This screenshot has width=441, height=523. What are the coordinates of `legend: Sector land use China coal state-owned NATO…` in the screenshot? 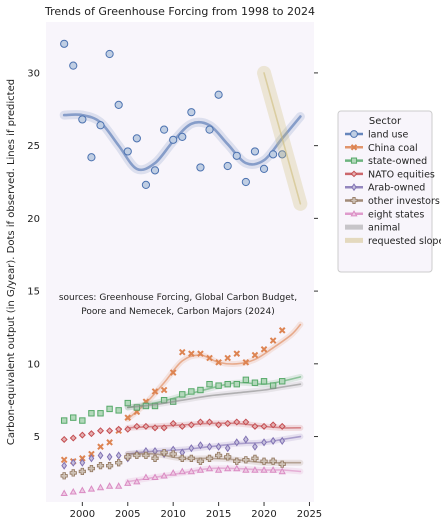 It's located at (389, 191).